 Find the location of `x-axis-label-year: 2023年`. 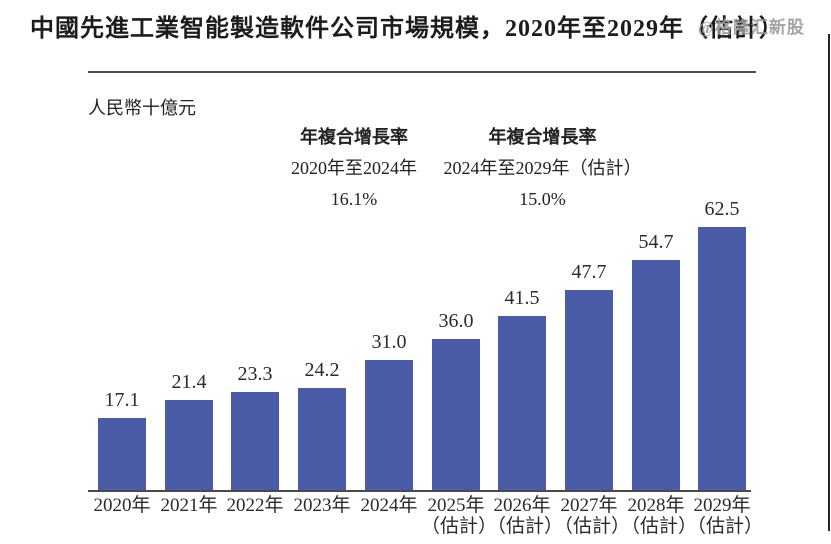

x-axis-label-year: 2023年 is located at coordinates (322, 505).